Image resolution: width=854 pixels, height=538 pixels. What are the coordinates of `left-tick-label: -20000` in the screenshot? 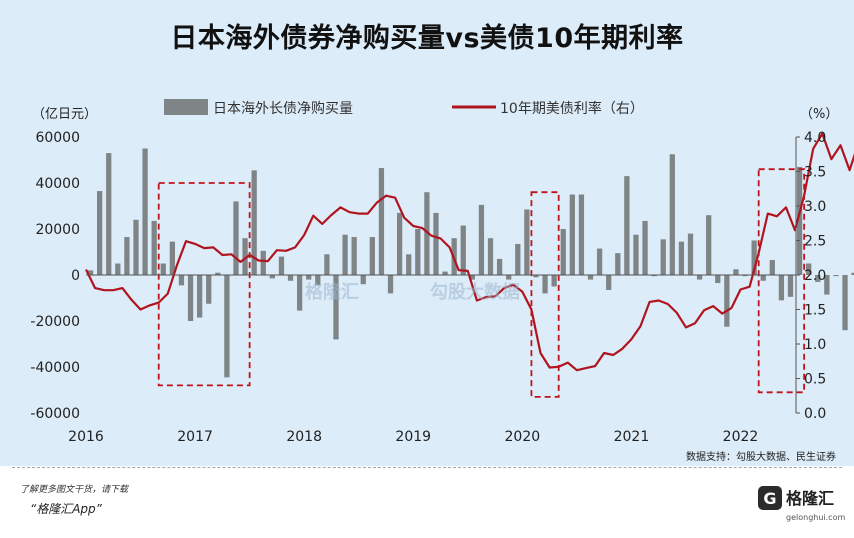 It's located at (55, 322).